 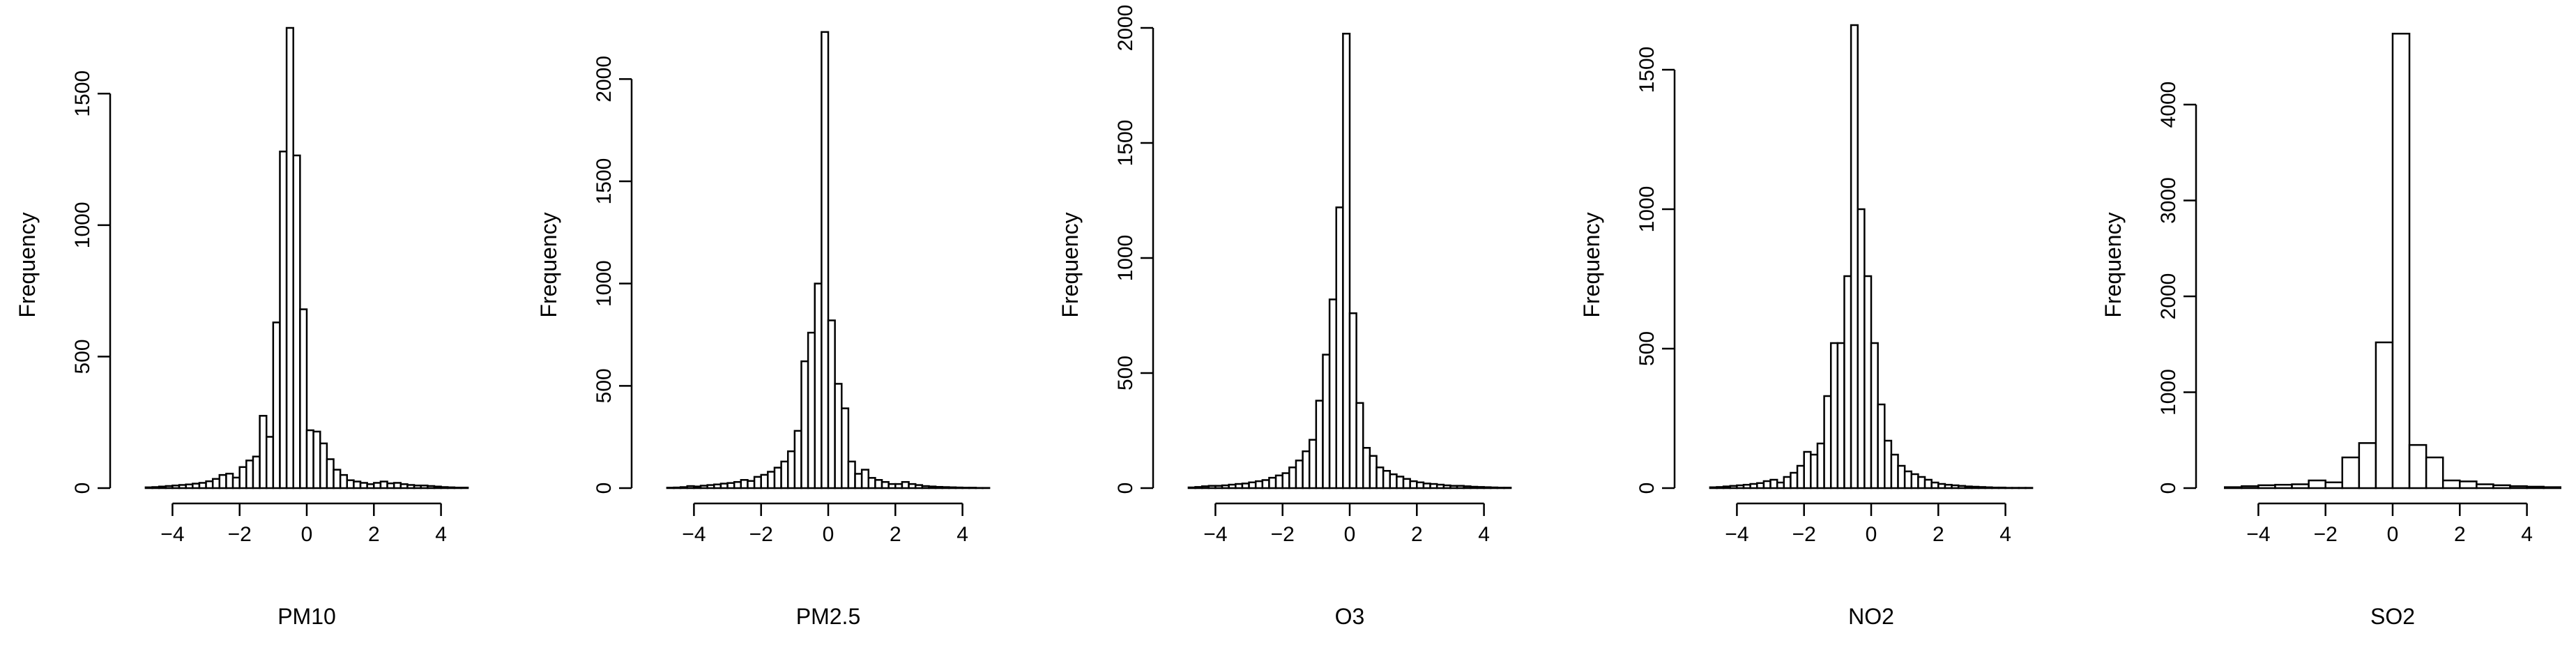 I want to click on bars-pm25, so click(x=829, y=260).